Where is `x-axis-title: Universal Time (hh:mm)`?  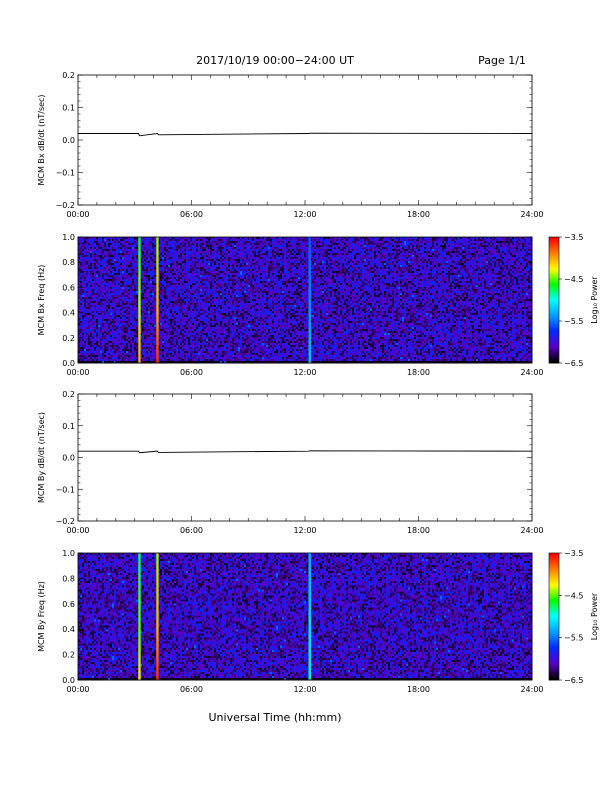 x-axis-title: Universal Time (hh:mm) is located at coordinates (275, 717).